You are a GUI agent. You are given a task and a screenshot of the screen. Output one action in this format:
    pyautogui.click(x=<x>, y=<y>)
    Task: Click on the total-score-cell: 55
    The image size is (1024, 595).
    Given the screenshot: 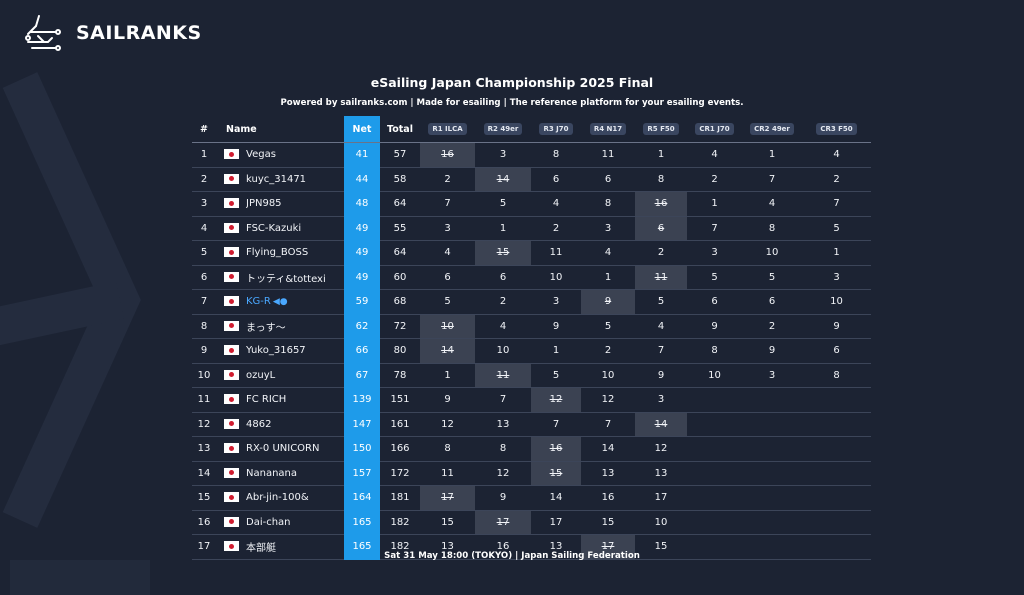 What is the action you would take?
    pyautogui.click(x=400, y=228)
    